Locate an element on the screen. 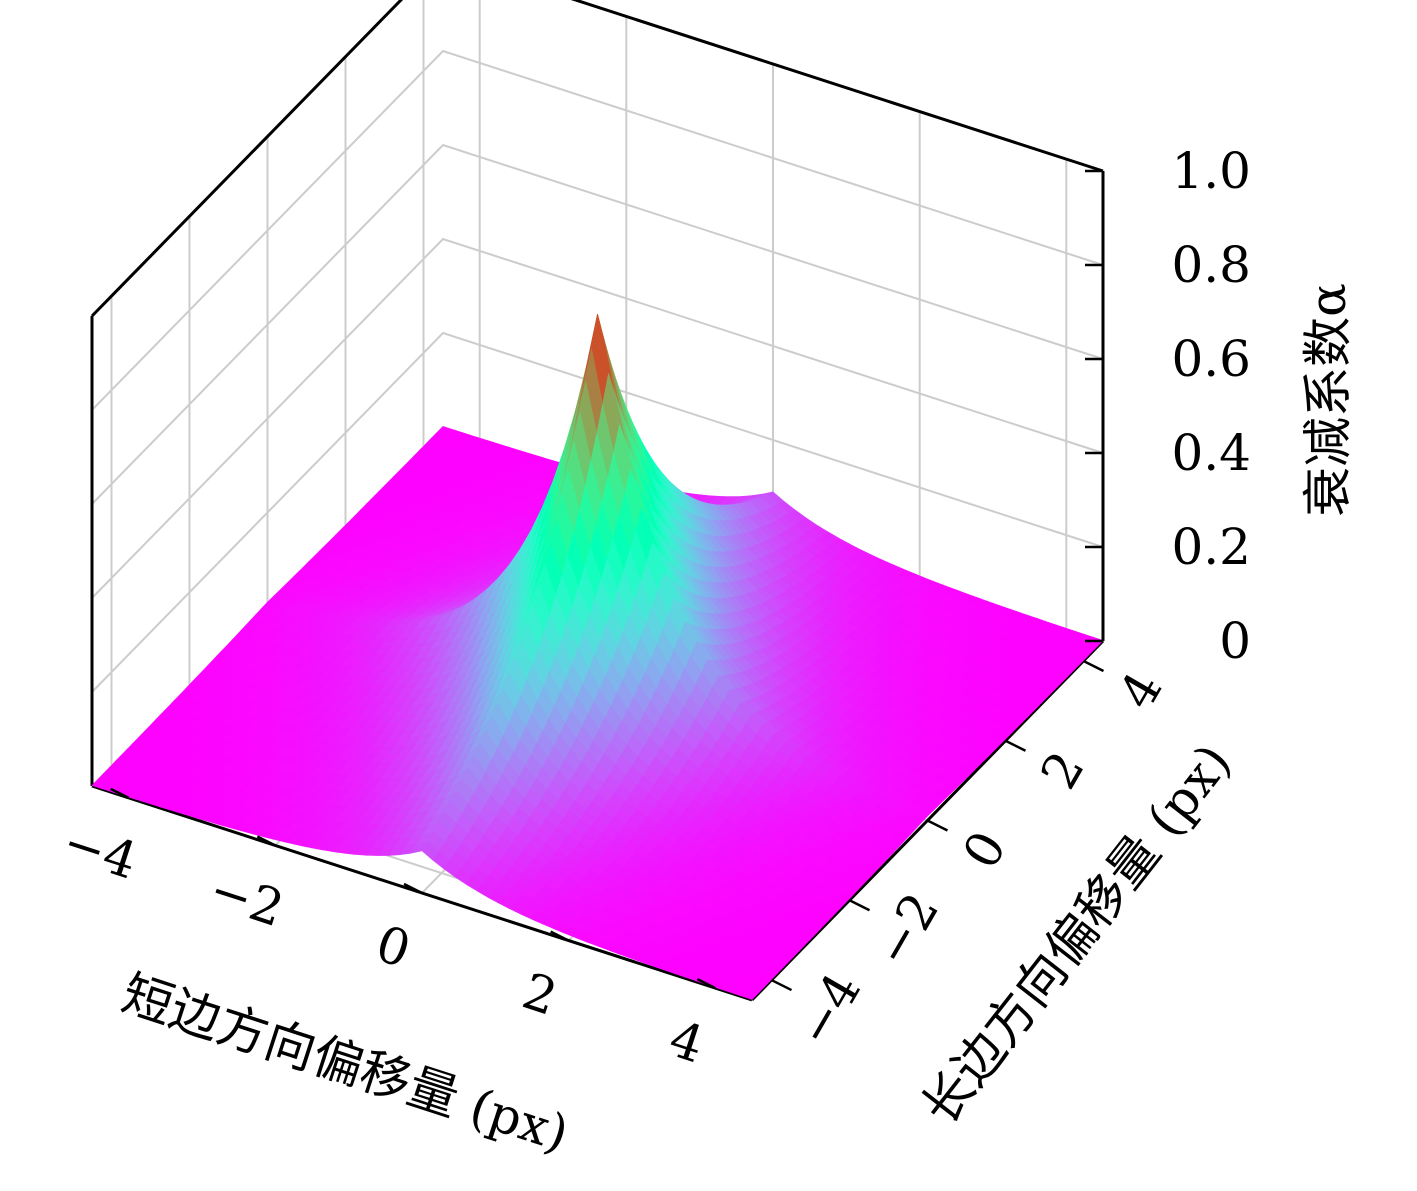  surface-patch is located at coordinates (749, 994).